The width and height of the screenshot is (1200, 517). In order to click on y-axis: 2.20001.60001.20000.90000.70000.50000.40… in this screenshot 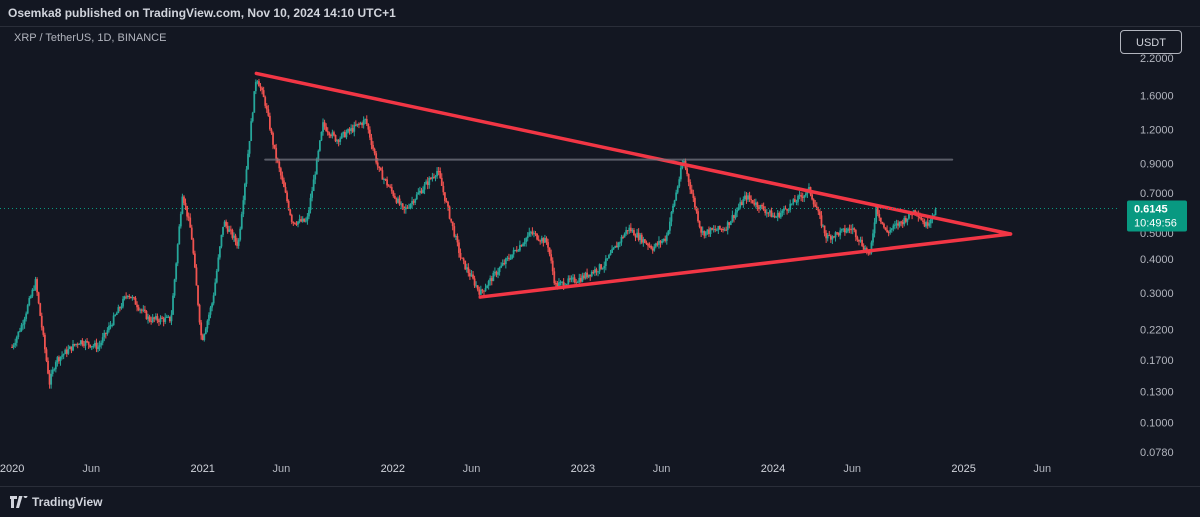, I will do `click(1157, 256)`.